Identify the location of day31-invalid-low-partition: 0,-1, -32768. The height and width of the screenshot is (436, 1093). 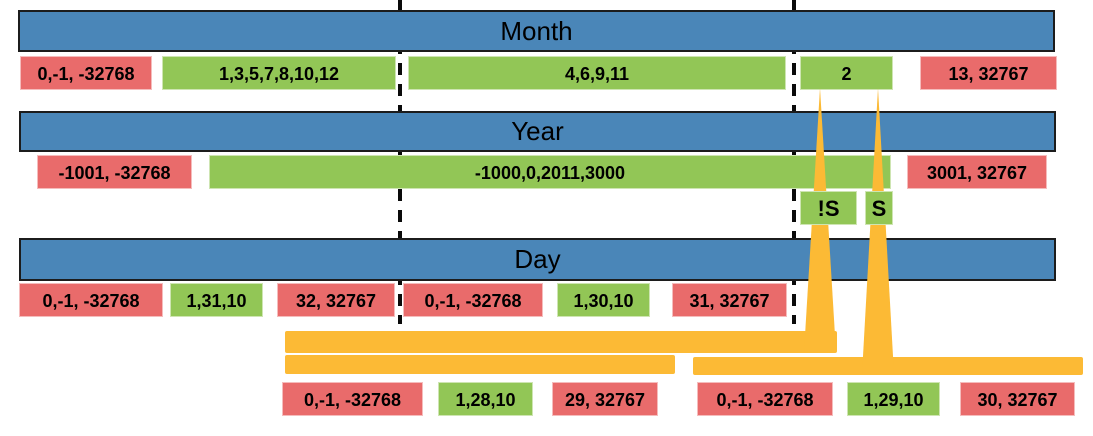
(91, 300).